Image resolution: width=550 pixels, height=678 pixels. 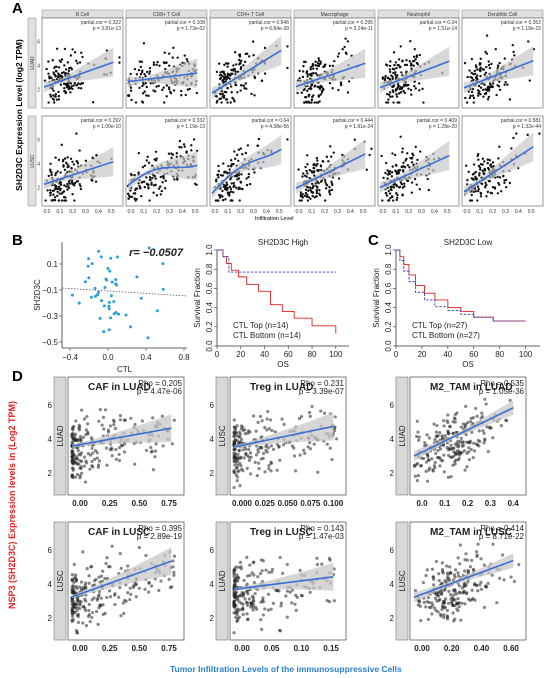 What do you see at coordinates (72, 212) in the screenshot?
I see `x-tick-label: 0.2` at bounding box center [72, 212].